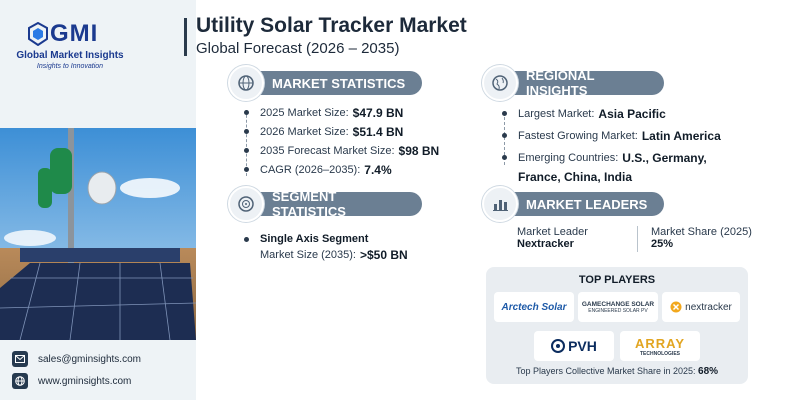 The width and height of the screenshot is (800, 400). I want to click on segment-name: Single Axis Segment, so click(325, 239).